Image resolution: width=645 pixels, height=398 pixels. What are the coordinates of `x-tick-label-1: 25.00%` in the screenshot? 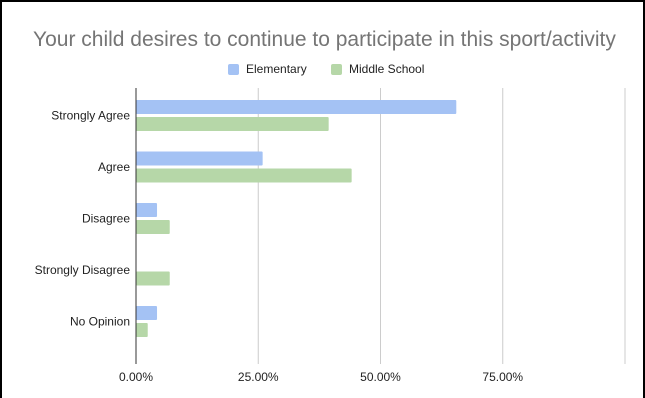 It's located at (258, 377).